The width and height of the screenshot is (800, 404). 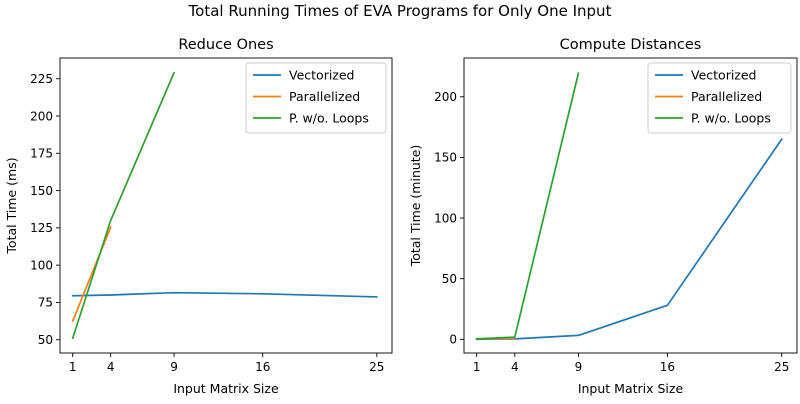 What do you see at coordinates (225, 45) in the screenshot?
I see `plot-title: Reduce Ones` at bounding box center [225, 45].